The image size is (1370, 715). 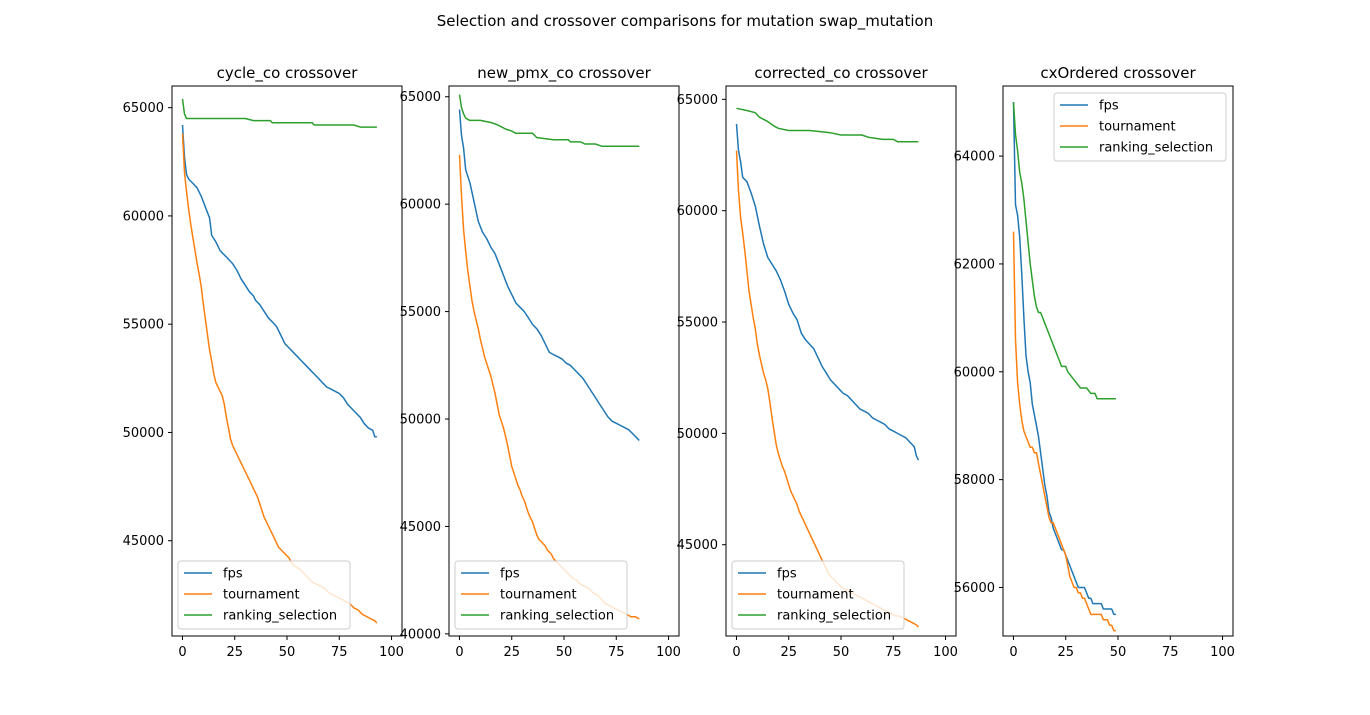 I want to click on y-tick-label: 64000, so click(x=974, y=157).